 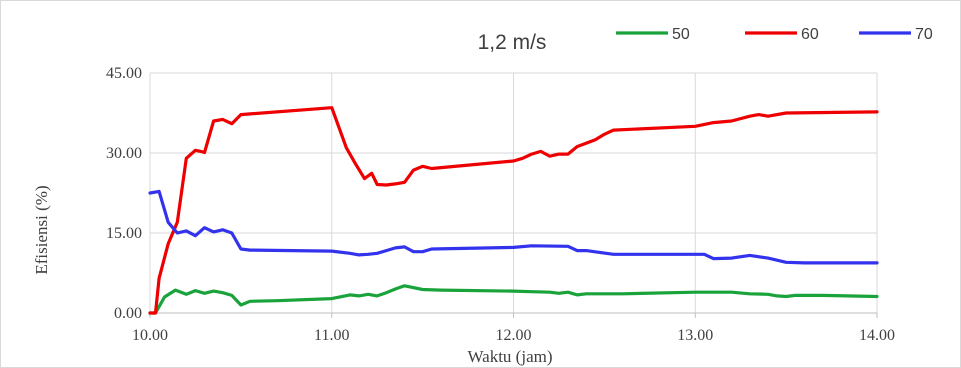 I want to click on legend: 50 60 70, so click(x=774, y=34).